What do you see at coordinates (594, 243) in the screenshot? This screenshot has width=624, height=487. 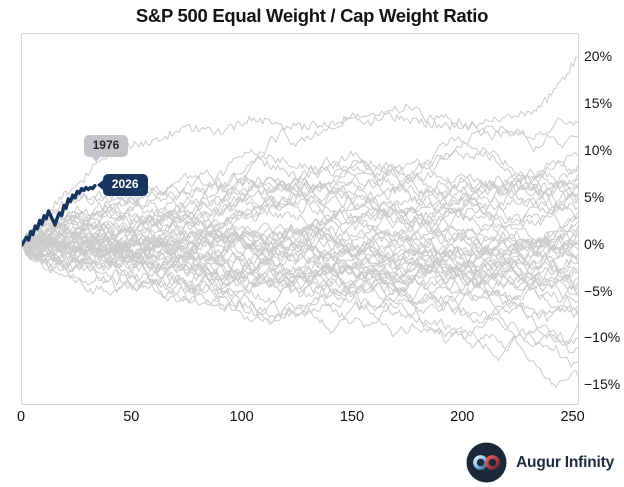 I see `y-tick-label: 0%` at bounding box center [594, 243].